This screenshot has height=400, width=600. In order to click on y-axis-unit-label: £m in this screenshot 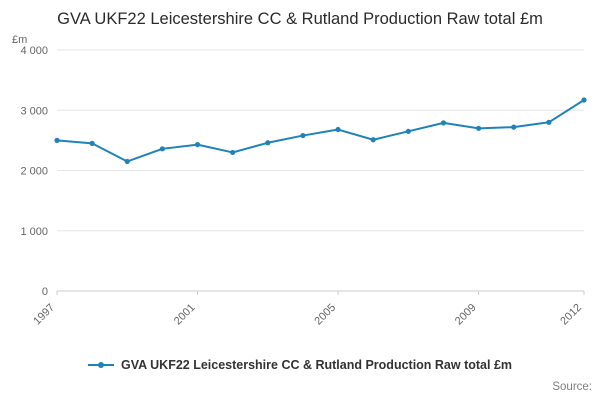, I will do `click(19, 40)`.